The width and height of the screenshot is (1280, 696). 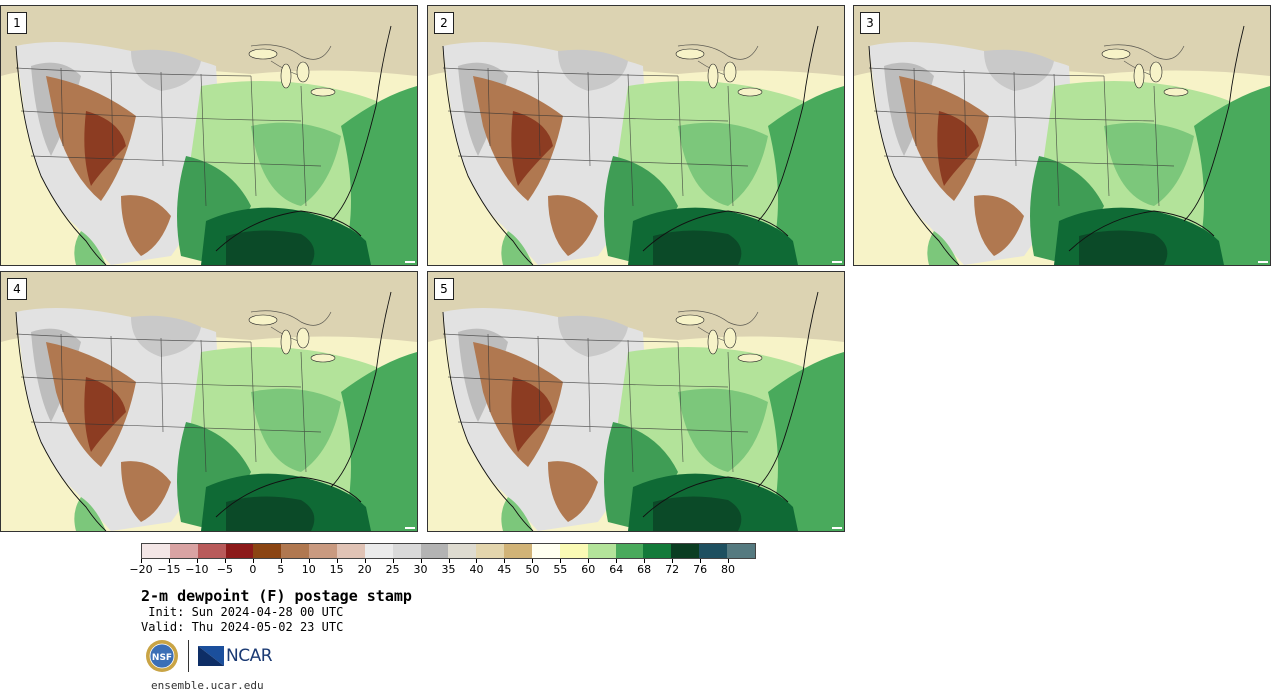 I want to click on ncar-logo-text: NCAR, so click(x=249, y=656).